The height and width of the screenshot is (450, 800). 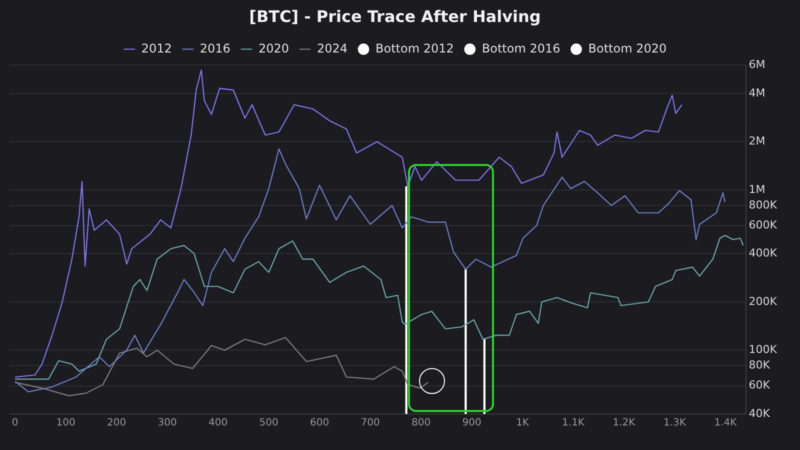 I want to click on legend-label: 2024, so click(x=332, y=48).